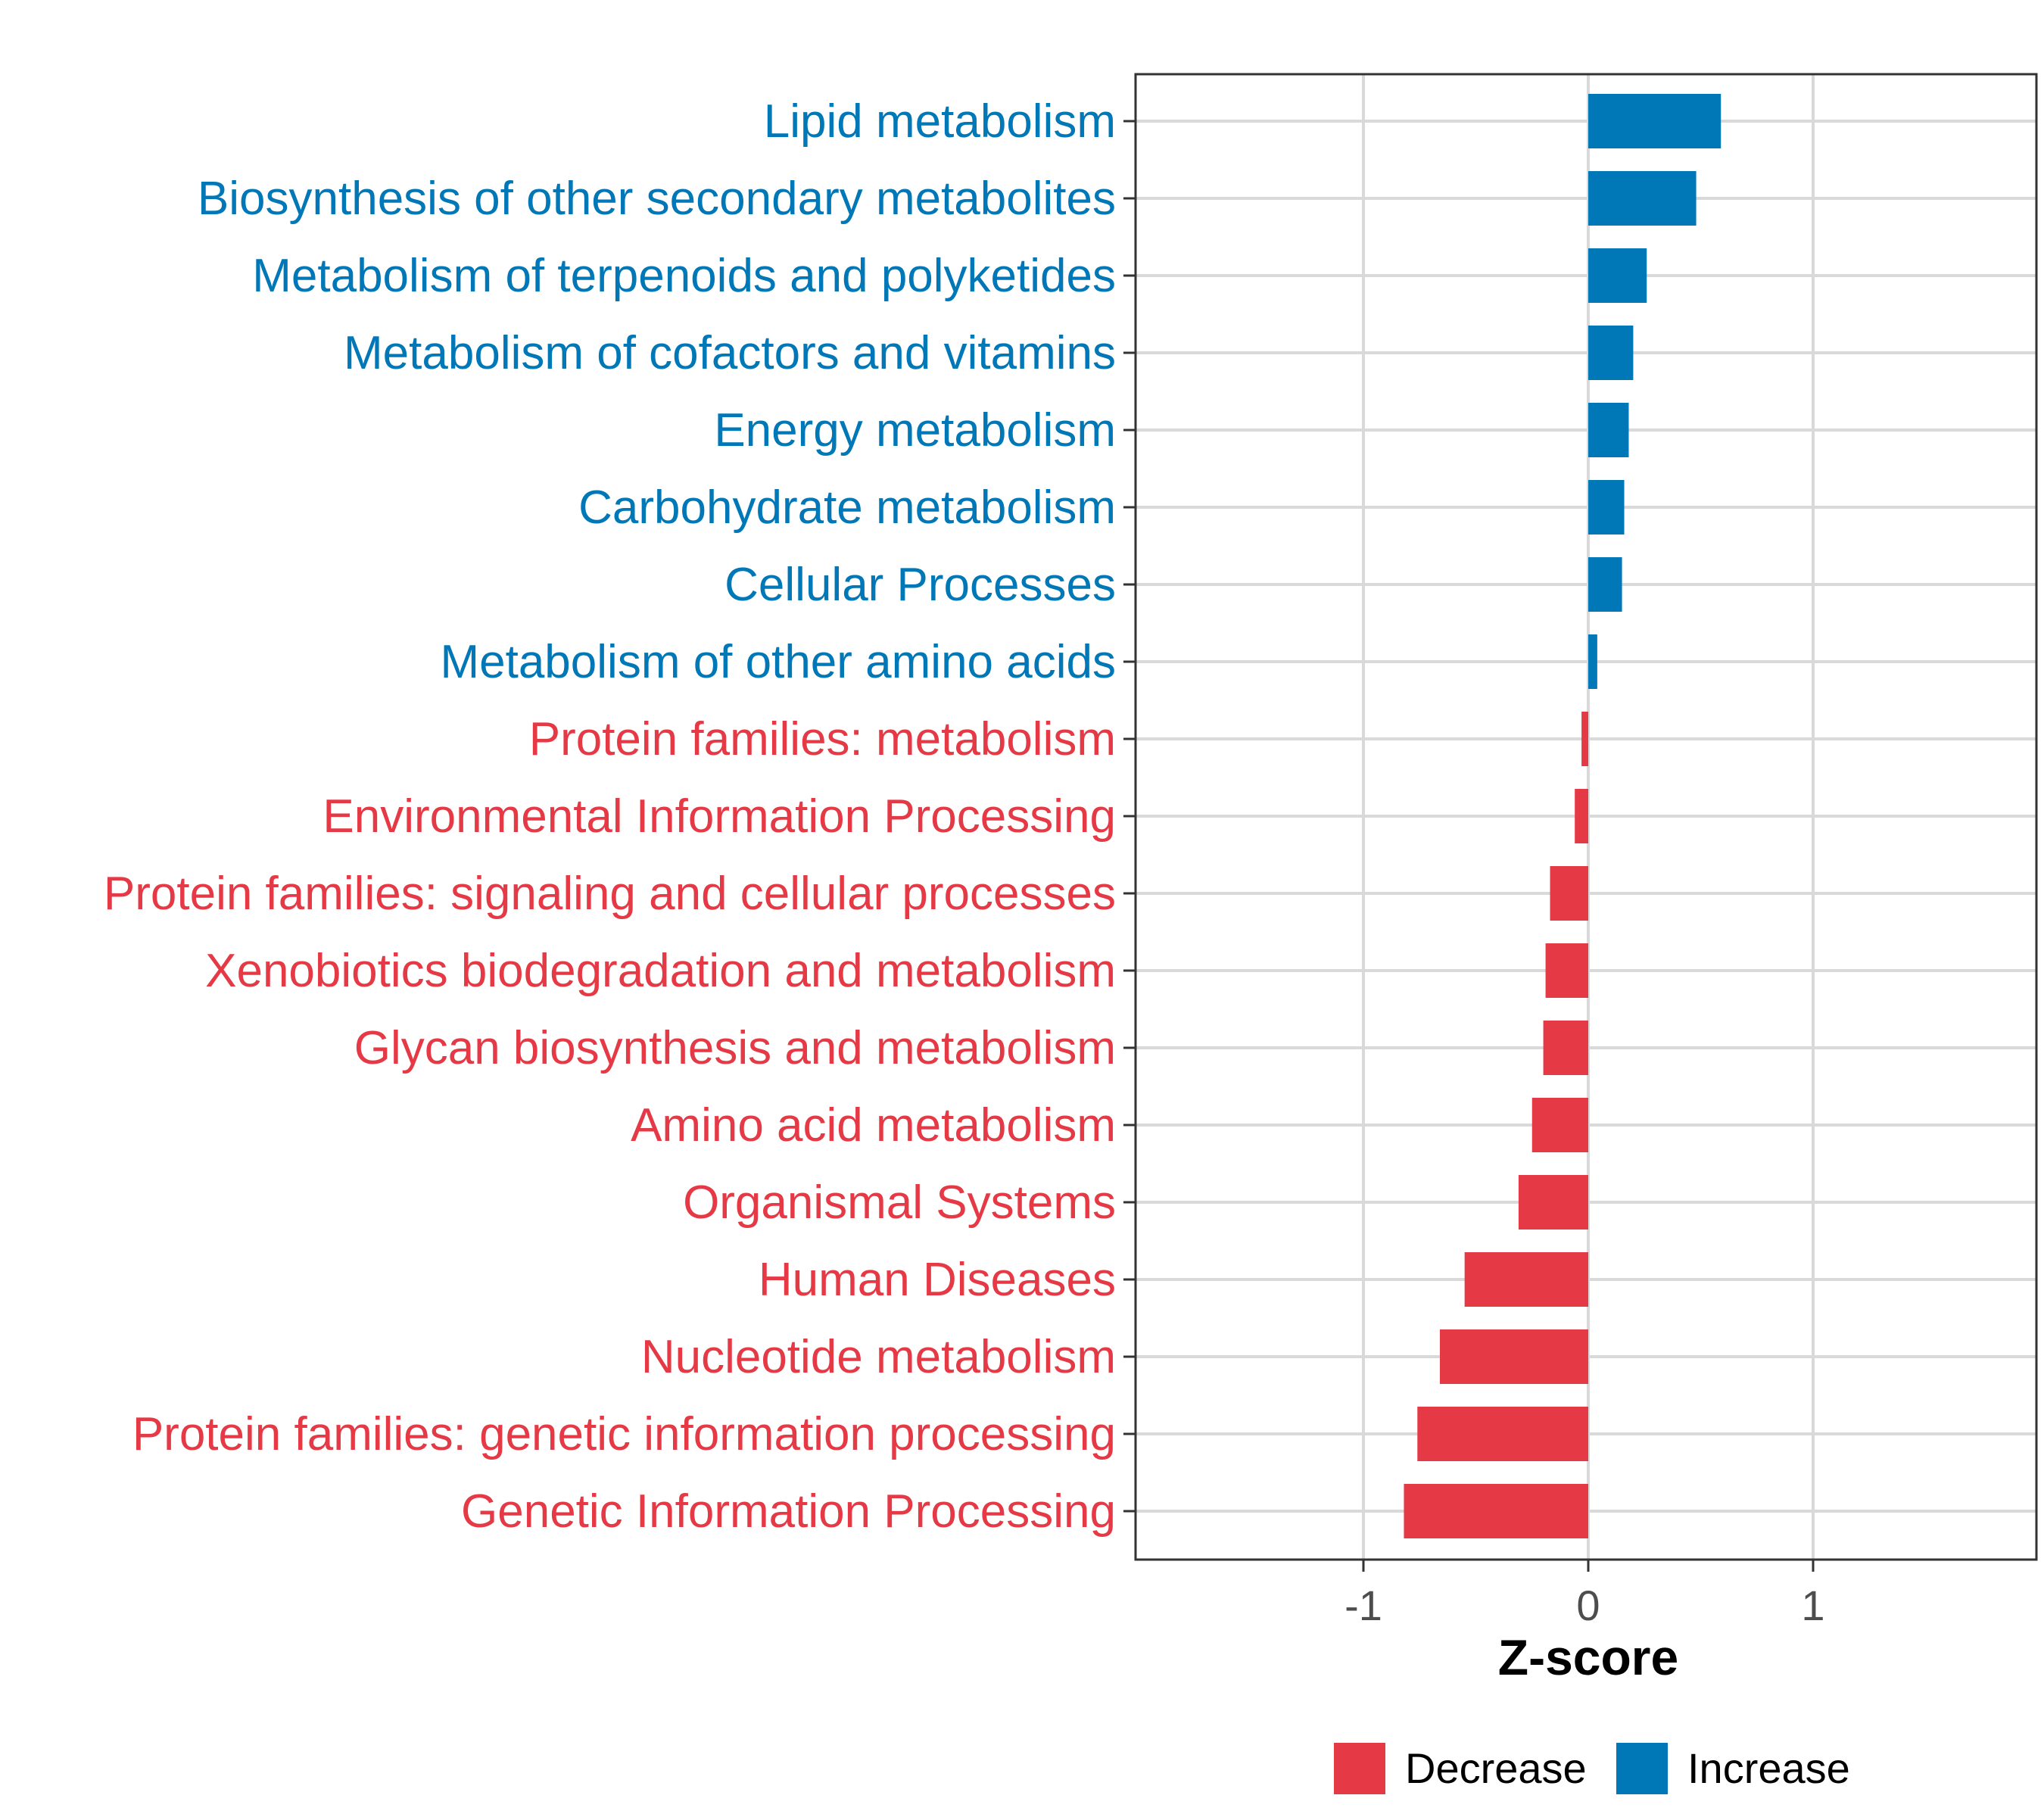 Image resolution: width=2044 pixels, height=1817 pixels. What do you see at coordinates (1129, 816) in the screenshot?
I see `y-ticks` at bounding box center [1129, 816].